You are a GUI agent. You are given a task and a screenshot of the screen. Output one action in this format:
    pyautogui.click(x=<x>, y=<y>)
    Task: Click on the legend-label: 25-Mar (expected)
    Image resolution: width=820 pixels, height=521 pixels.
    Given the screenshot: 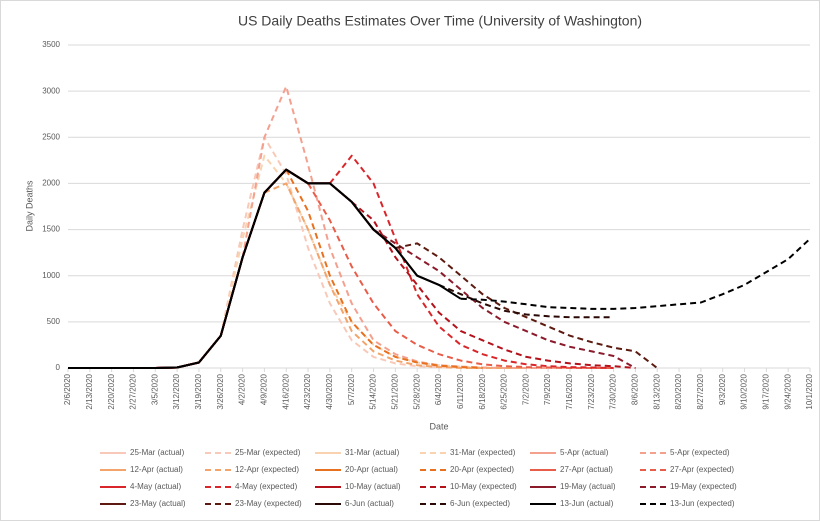 What is the action you would take?
    pyautogui.click(x=268, y=452)
    